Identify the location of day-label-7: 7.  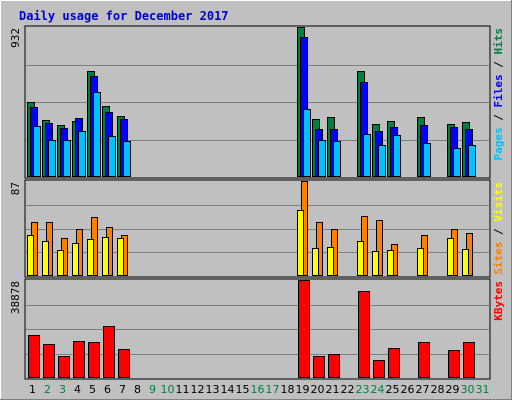
(122, 389).